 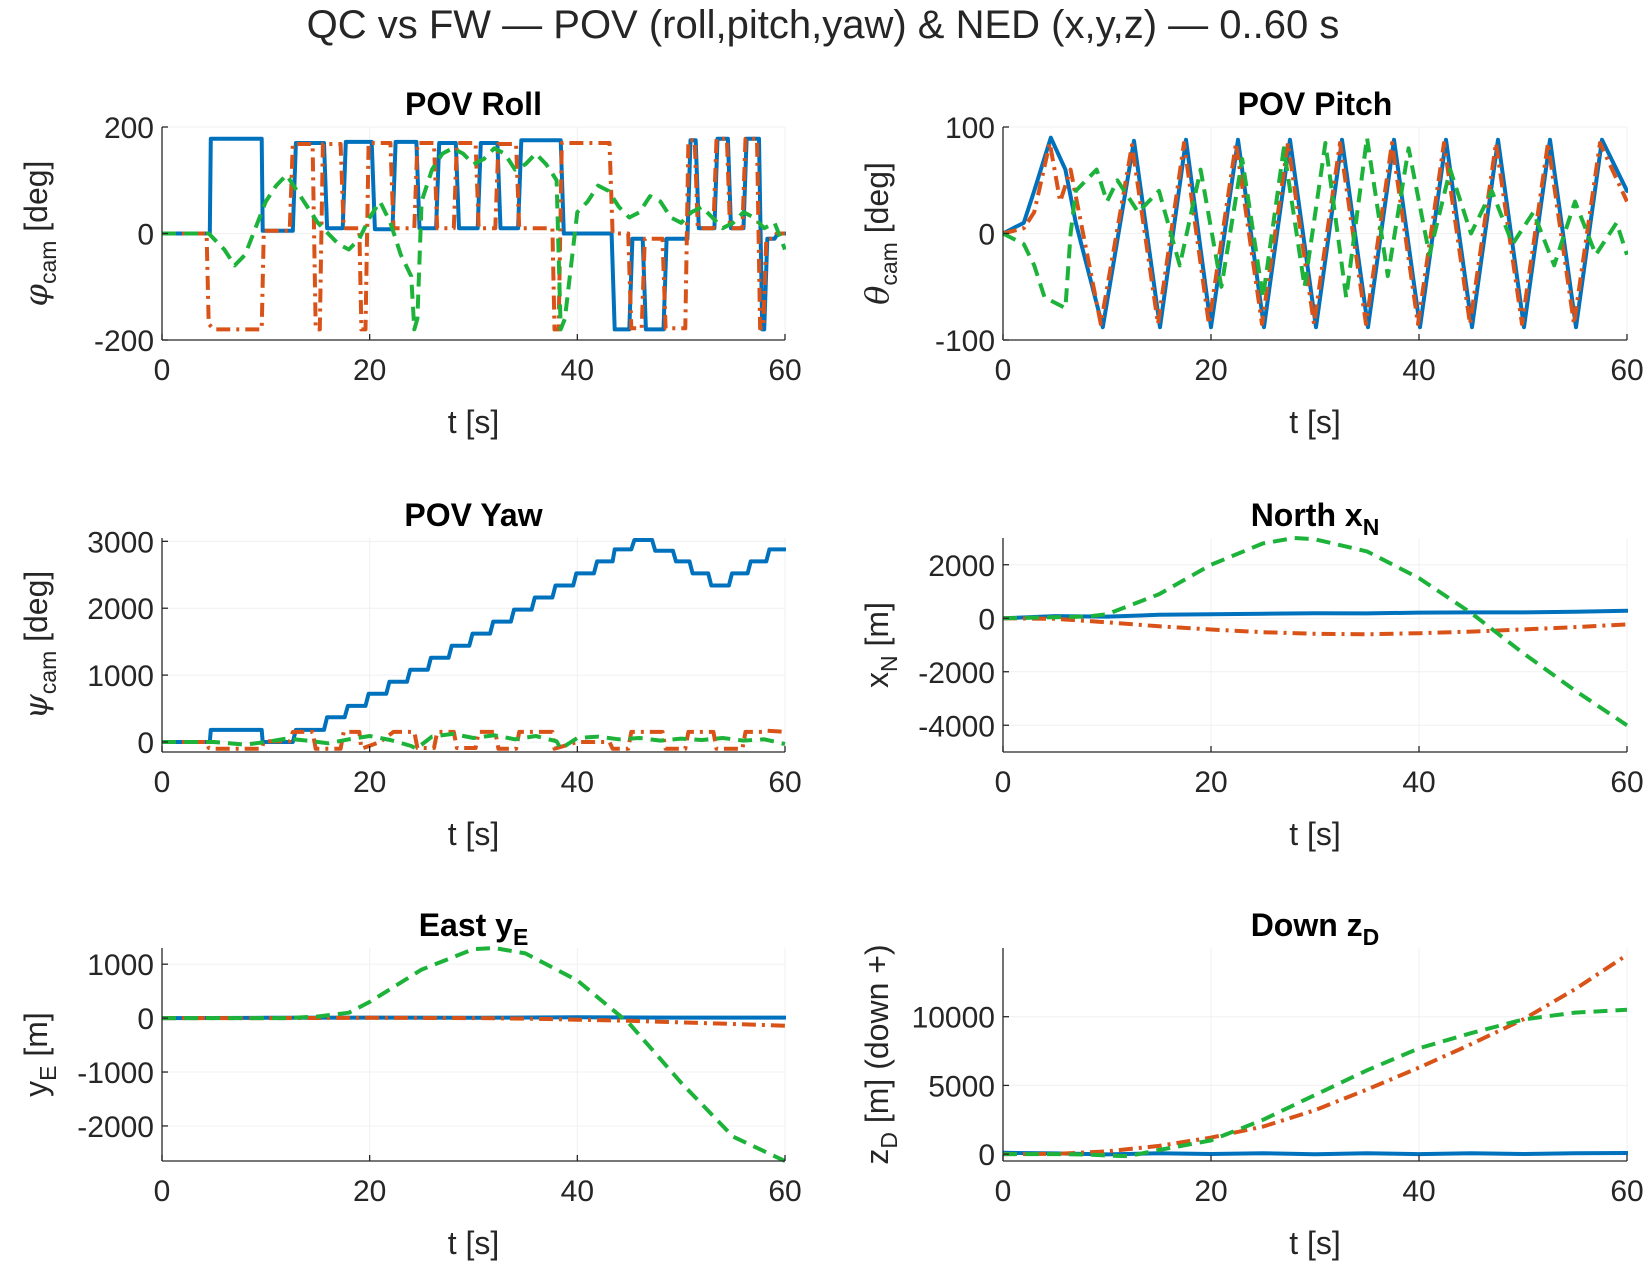 I want to click on subplot-title-text: North x, so click(x=1307, y=515).